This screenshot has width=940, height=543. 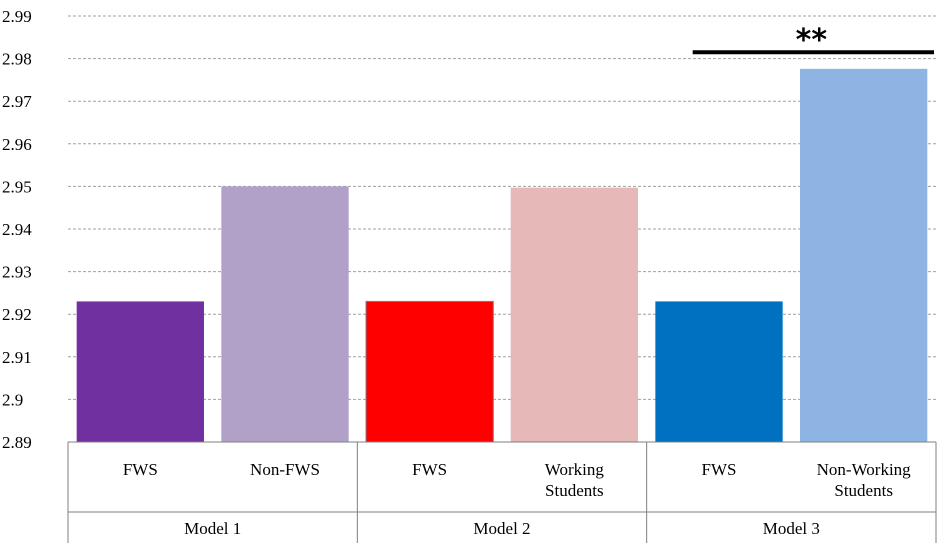 I want to click on y-tick-label: 2.96, so click(x=17, y=144).